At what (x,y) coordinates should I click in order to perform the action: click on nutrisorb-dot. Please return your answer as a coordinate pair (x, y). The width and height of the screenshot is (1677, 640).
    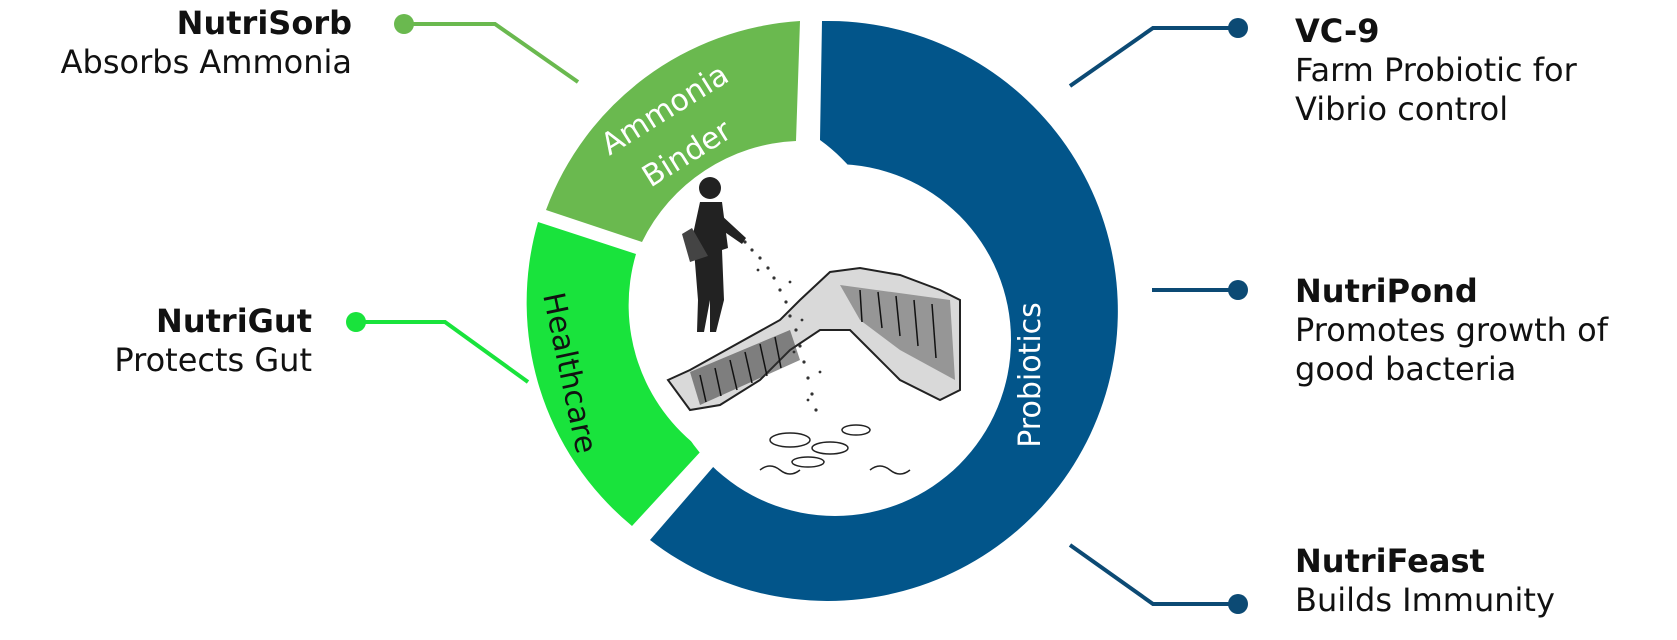
    Looking at the image, I should click on (404, 24).